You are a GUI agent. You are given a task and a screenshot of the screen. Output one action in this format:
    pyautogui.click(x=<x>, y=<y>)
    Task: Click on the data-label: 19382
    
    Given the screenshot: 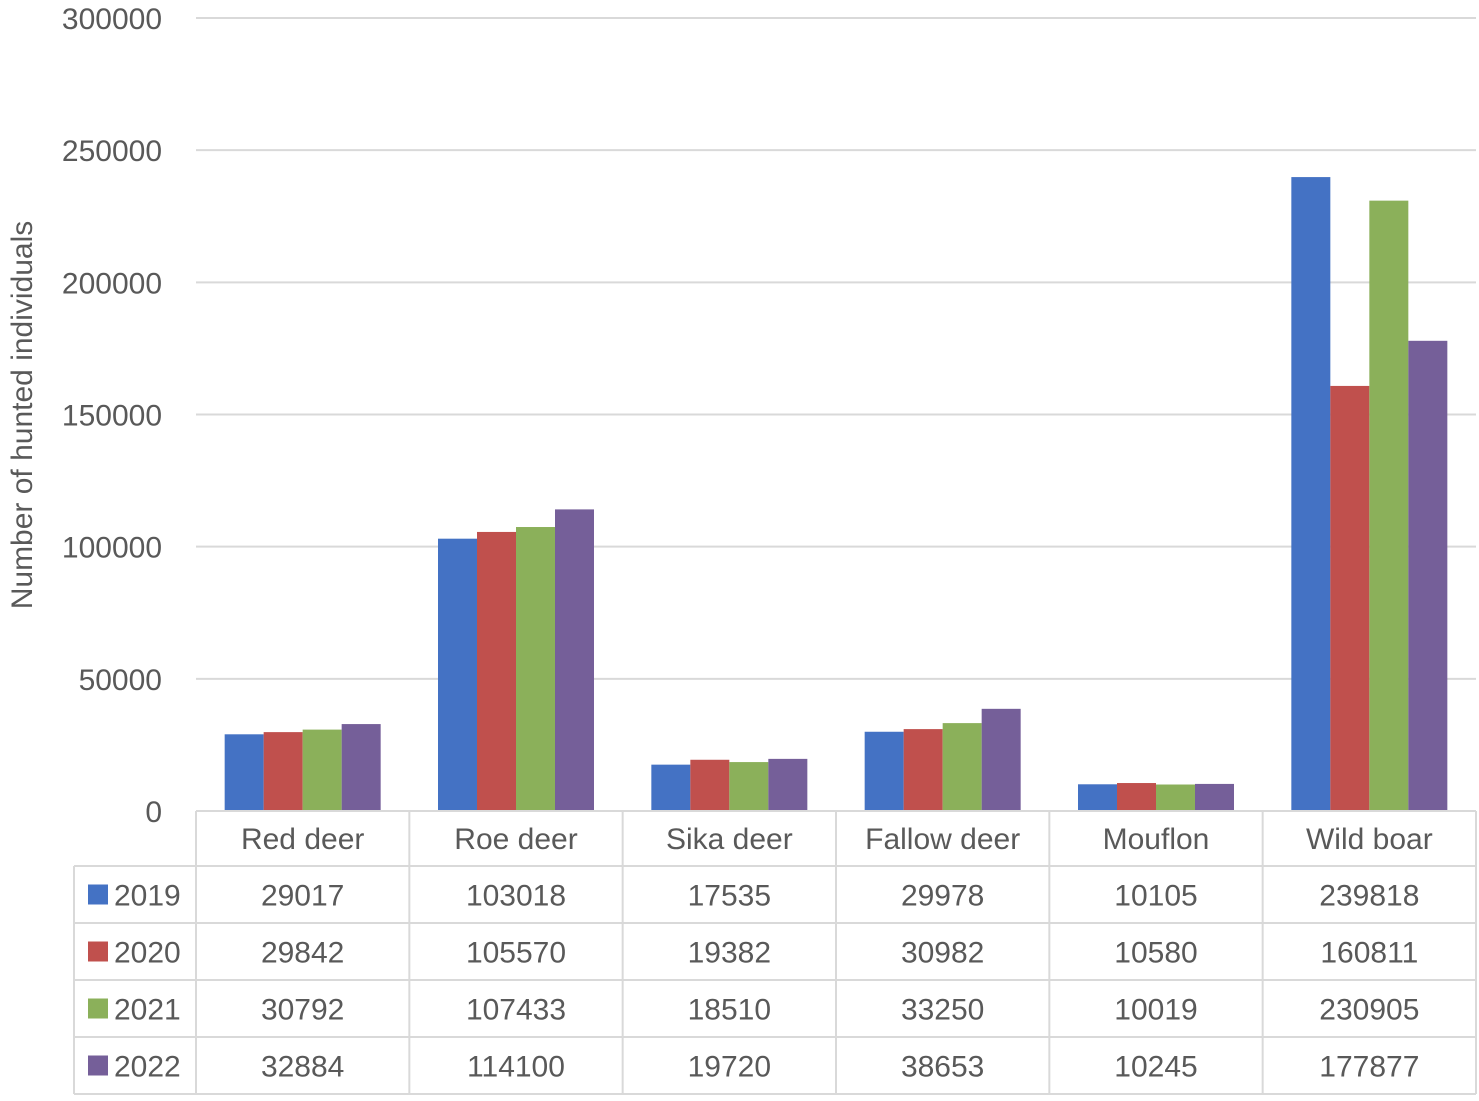 What is the action you would take?
    pyautogui.click(x=729, y=953)
    